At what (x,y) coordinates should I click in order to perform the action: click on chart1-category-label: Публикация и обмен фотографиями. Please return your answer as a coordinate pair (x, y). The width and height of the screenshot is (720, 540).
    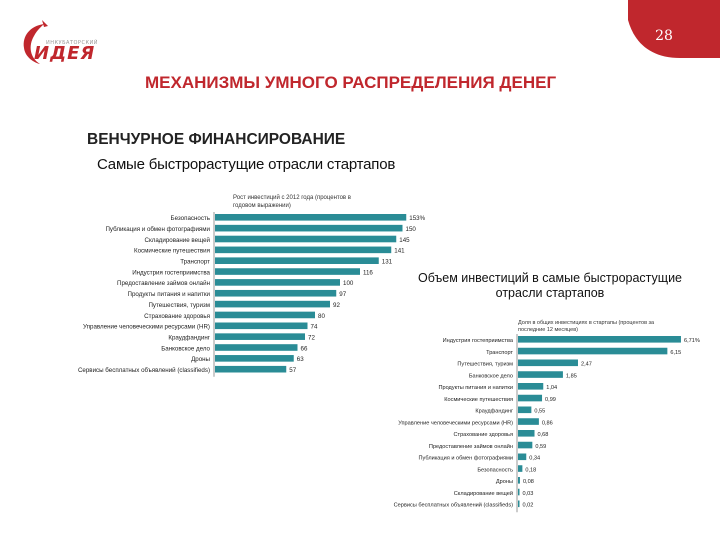
    Looking at the image, I should click on (157, 229).